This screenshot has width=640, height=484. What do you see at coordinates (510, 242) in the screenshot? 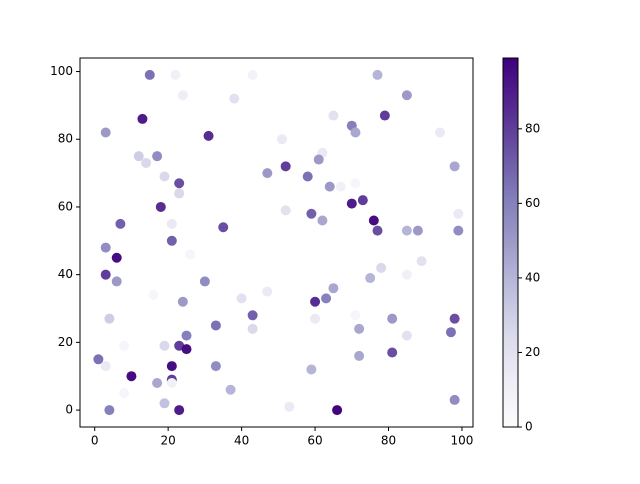
I see `colorbar` at bounding box center [510, 242].